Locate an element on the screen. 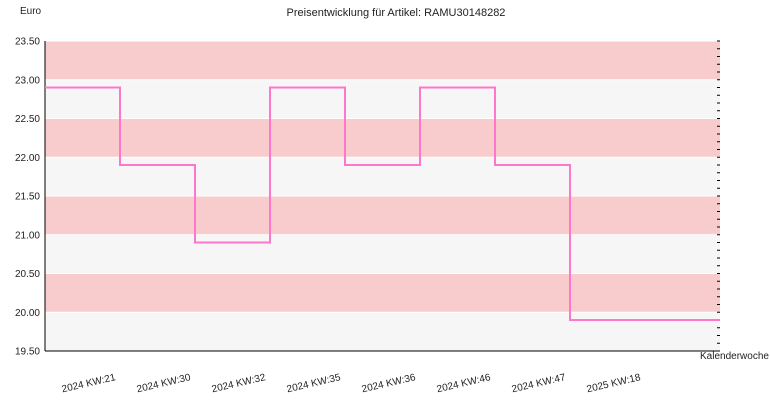  x-tick-label: 2024 KW:30 is located at coordinates (164, 383).